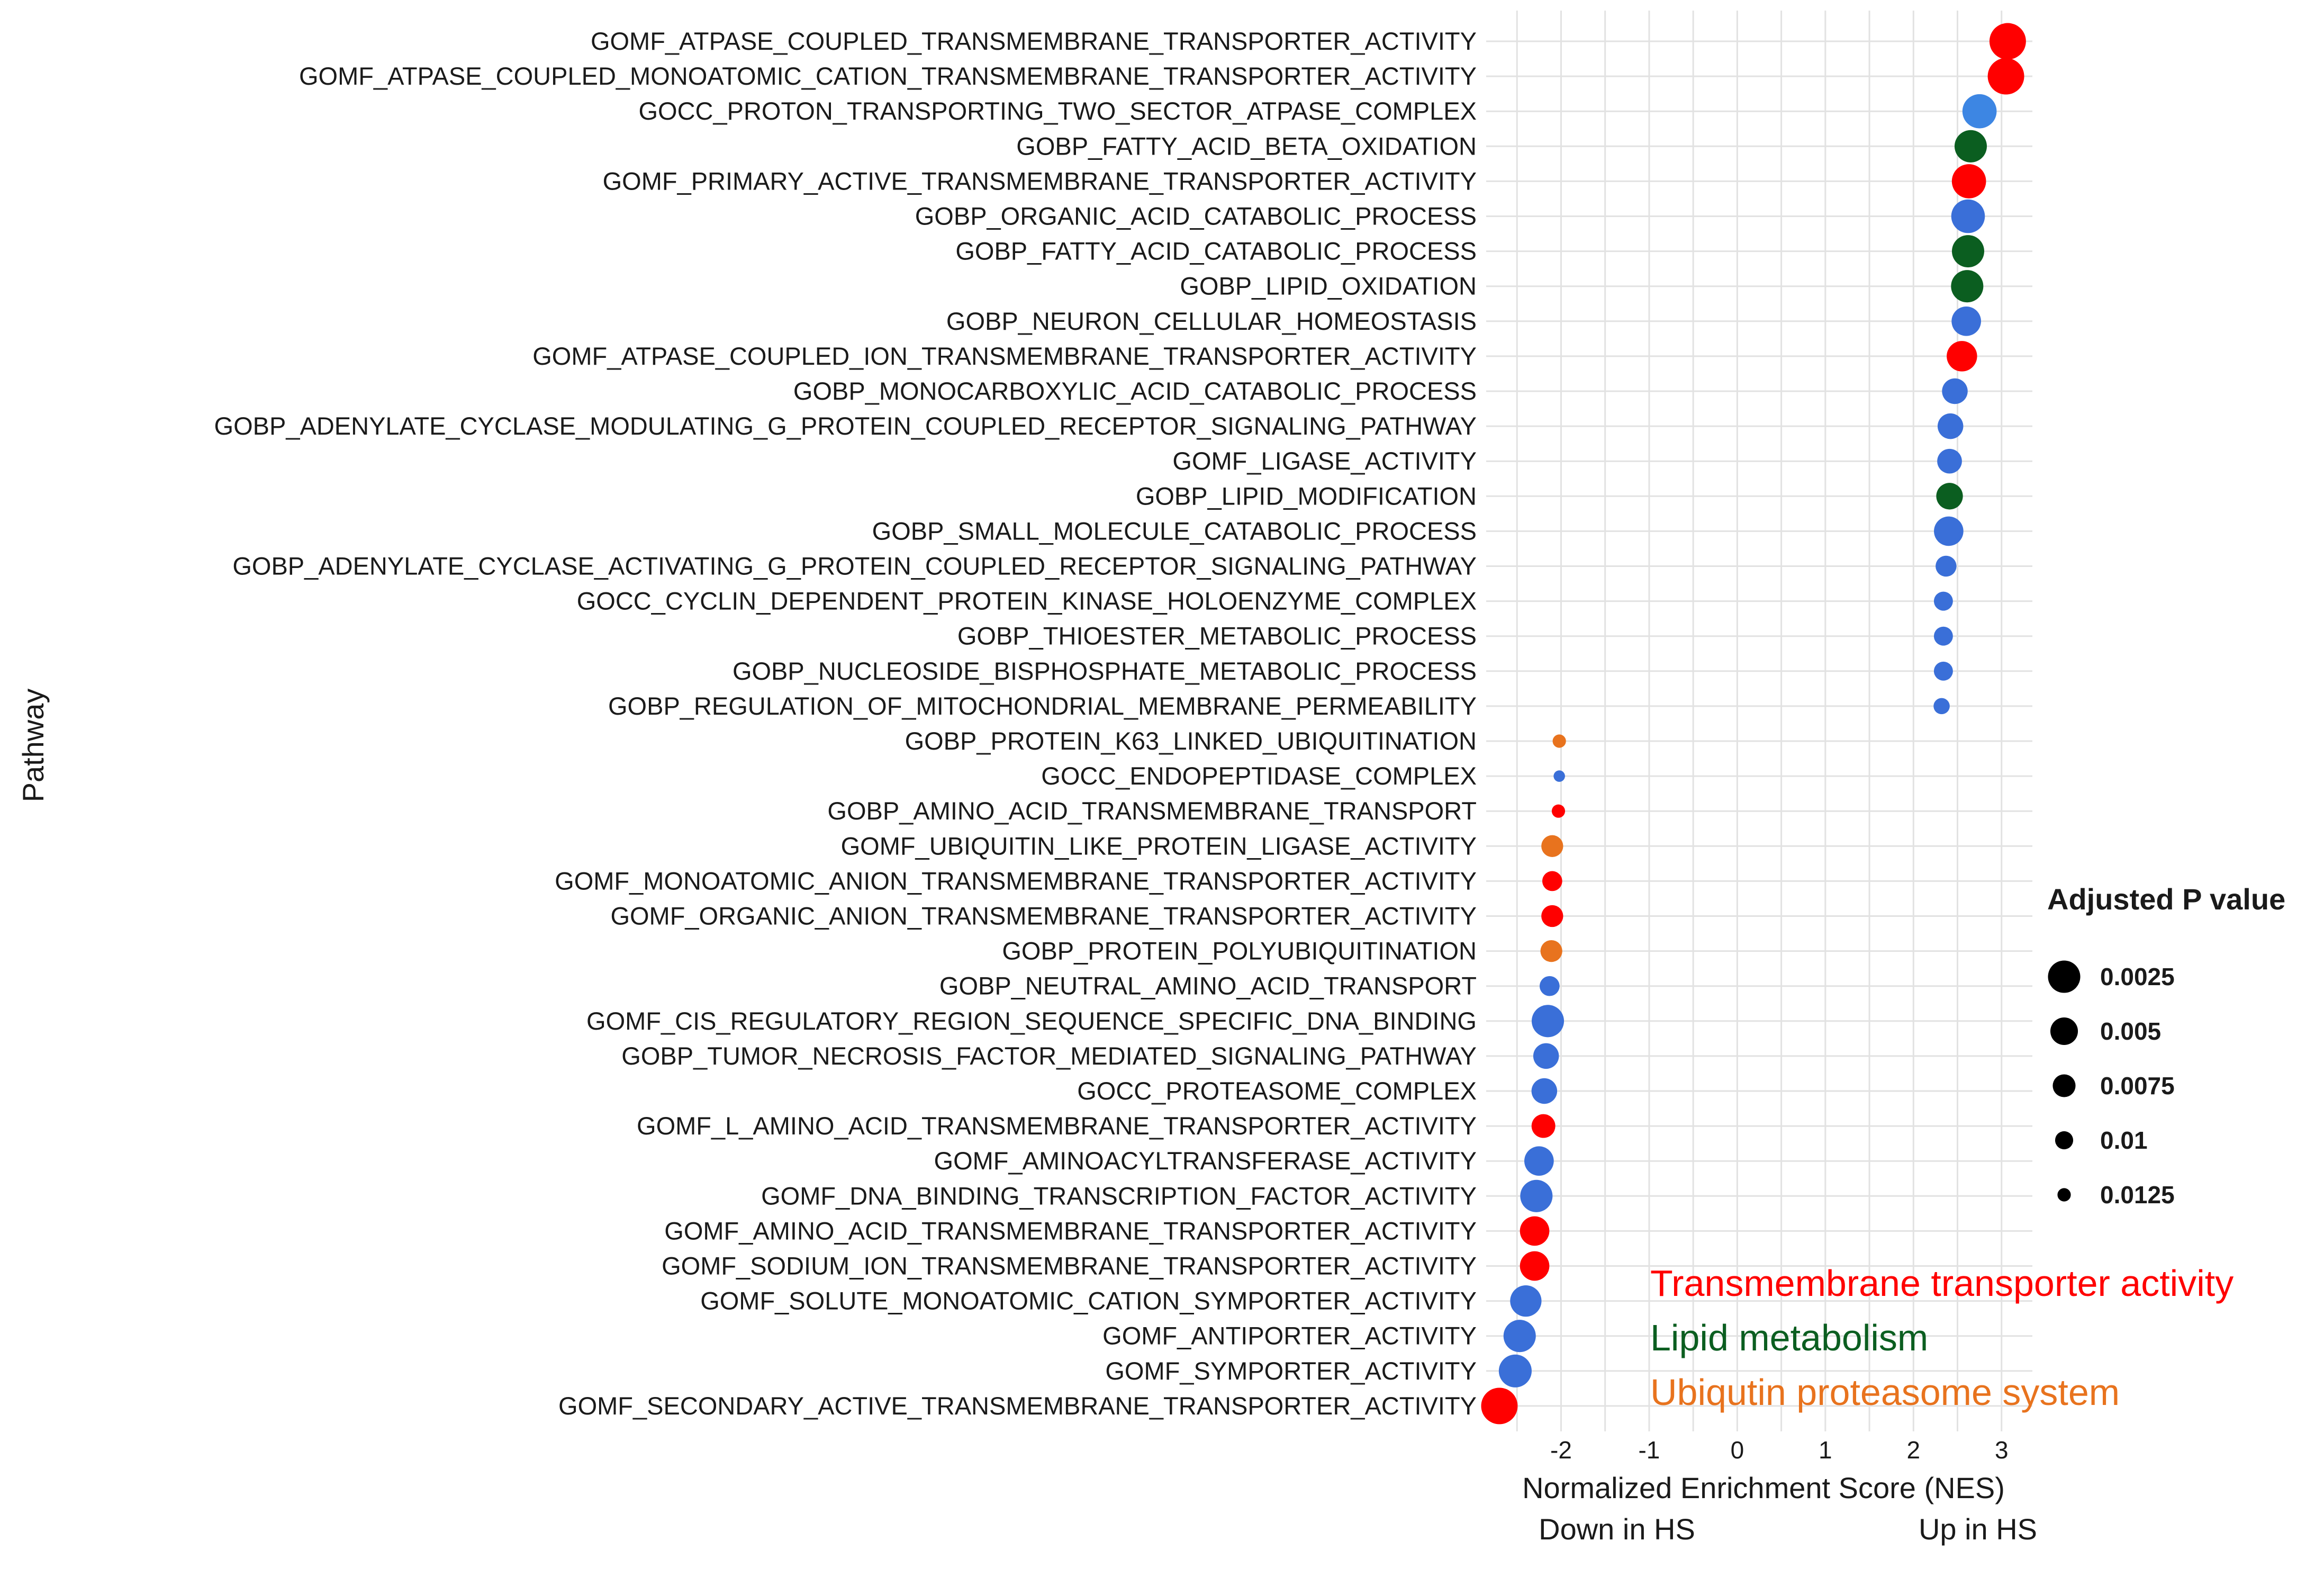 Image resolution: width=2324 pixels, height=1577 pixels. I want to click on pathway-label: GOCC_PROTEASOME_COMPLEX, so click(1277, 1091).